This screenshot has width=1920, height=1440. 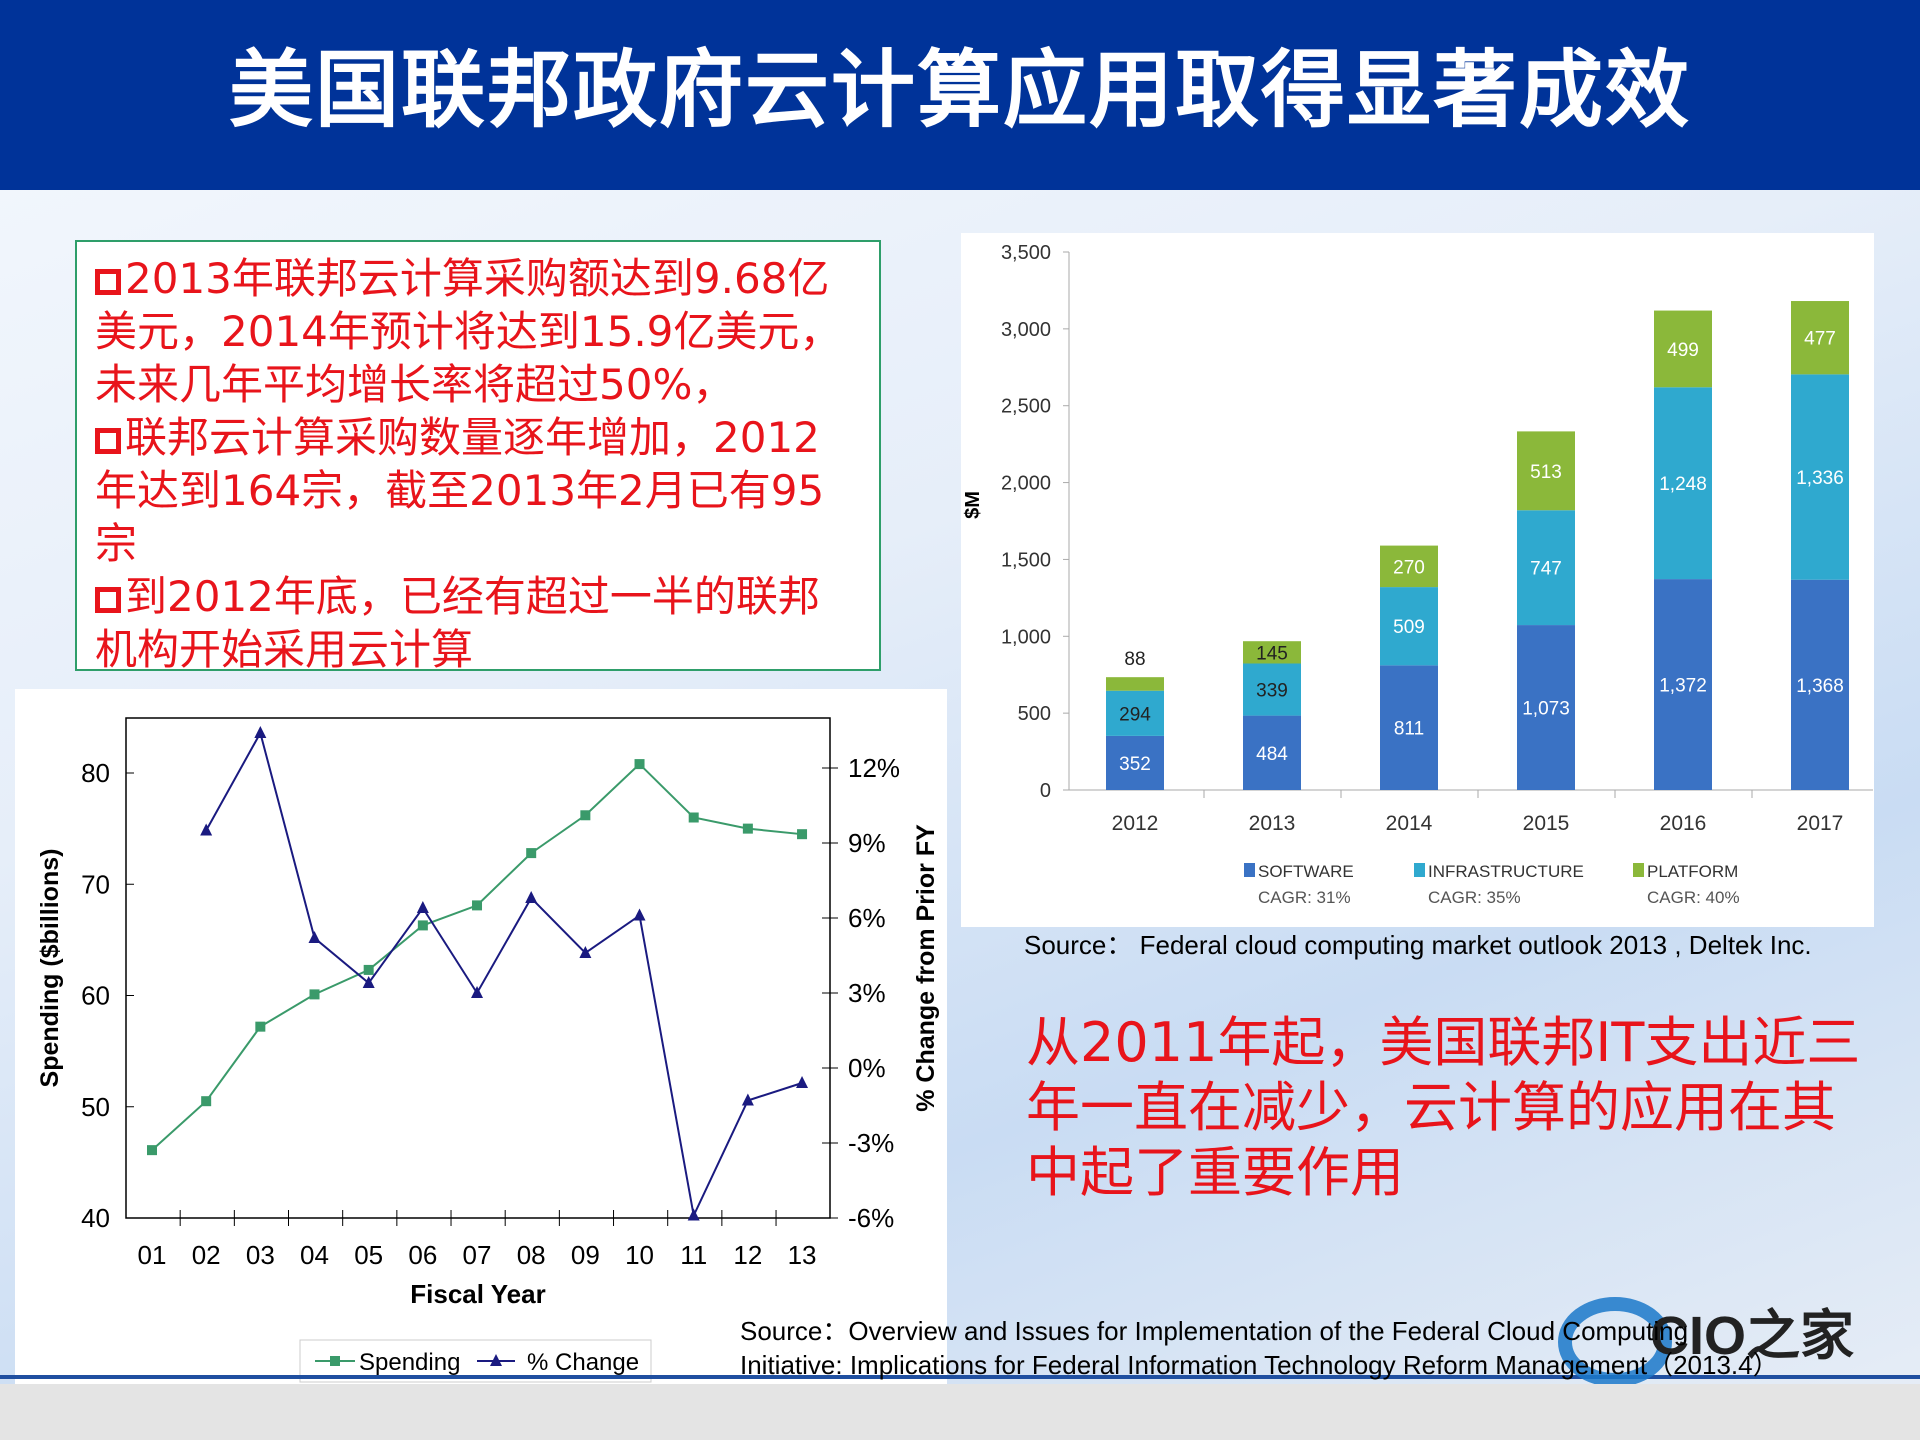 I want to click on legend-cagr: CAGR: 35%, so click(x=1474, y=897).